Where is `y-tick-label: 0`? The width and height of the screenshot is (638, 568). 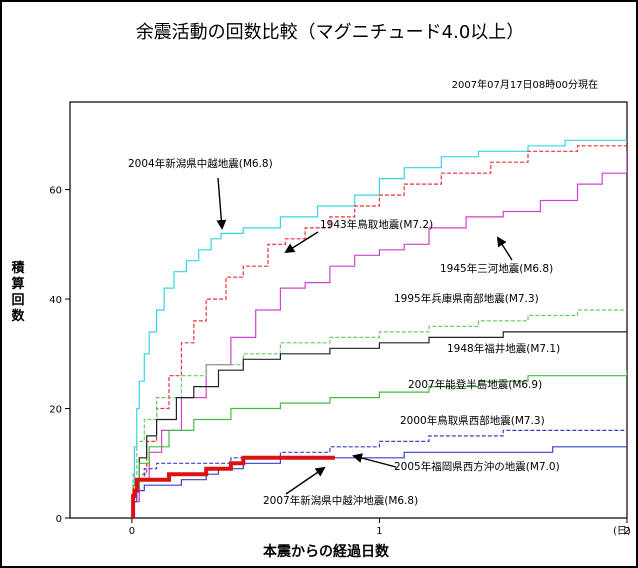
y-tick-label: 0 is located at coordinates (59, 519).